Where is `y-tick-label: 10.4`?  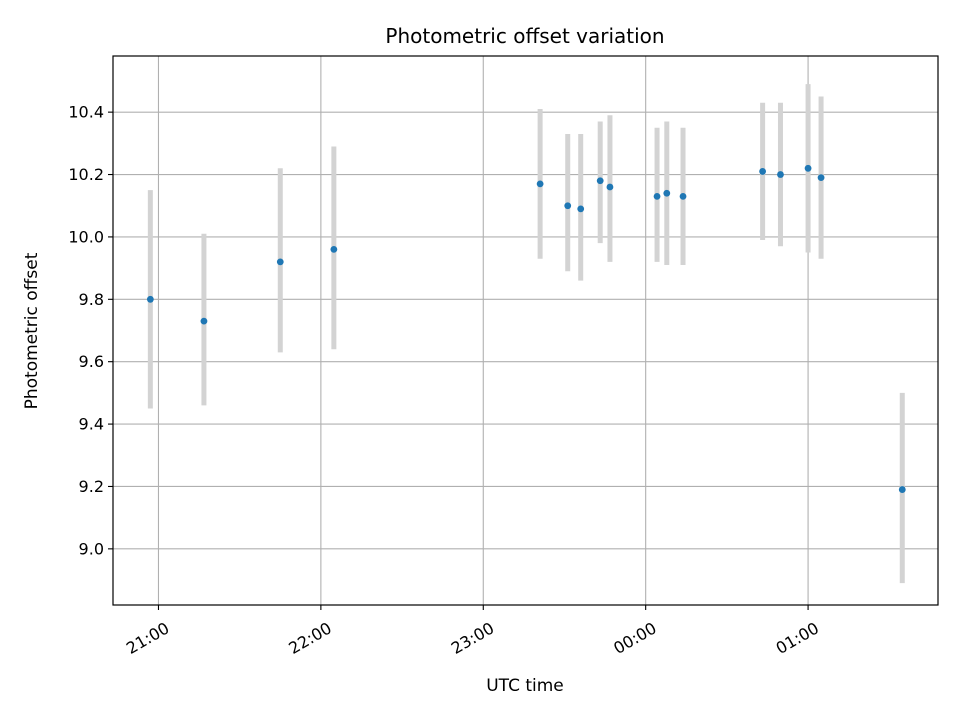
y-tick-label: 10.4 is located at coordinates (86, 112).